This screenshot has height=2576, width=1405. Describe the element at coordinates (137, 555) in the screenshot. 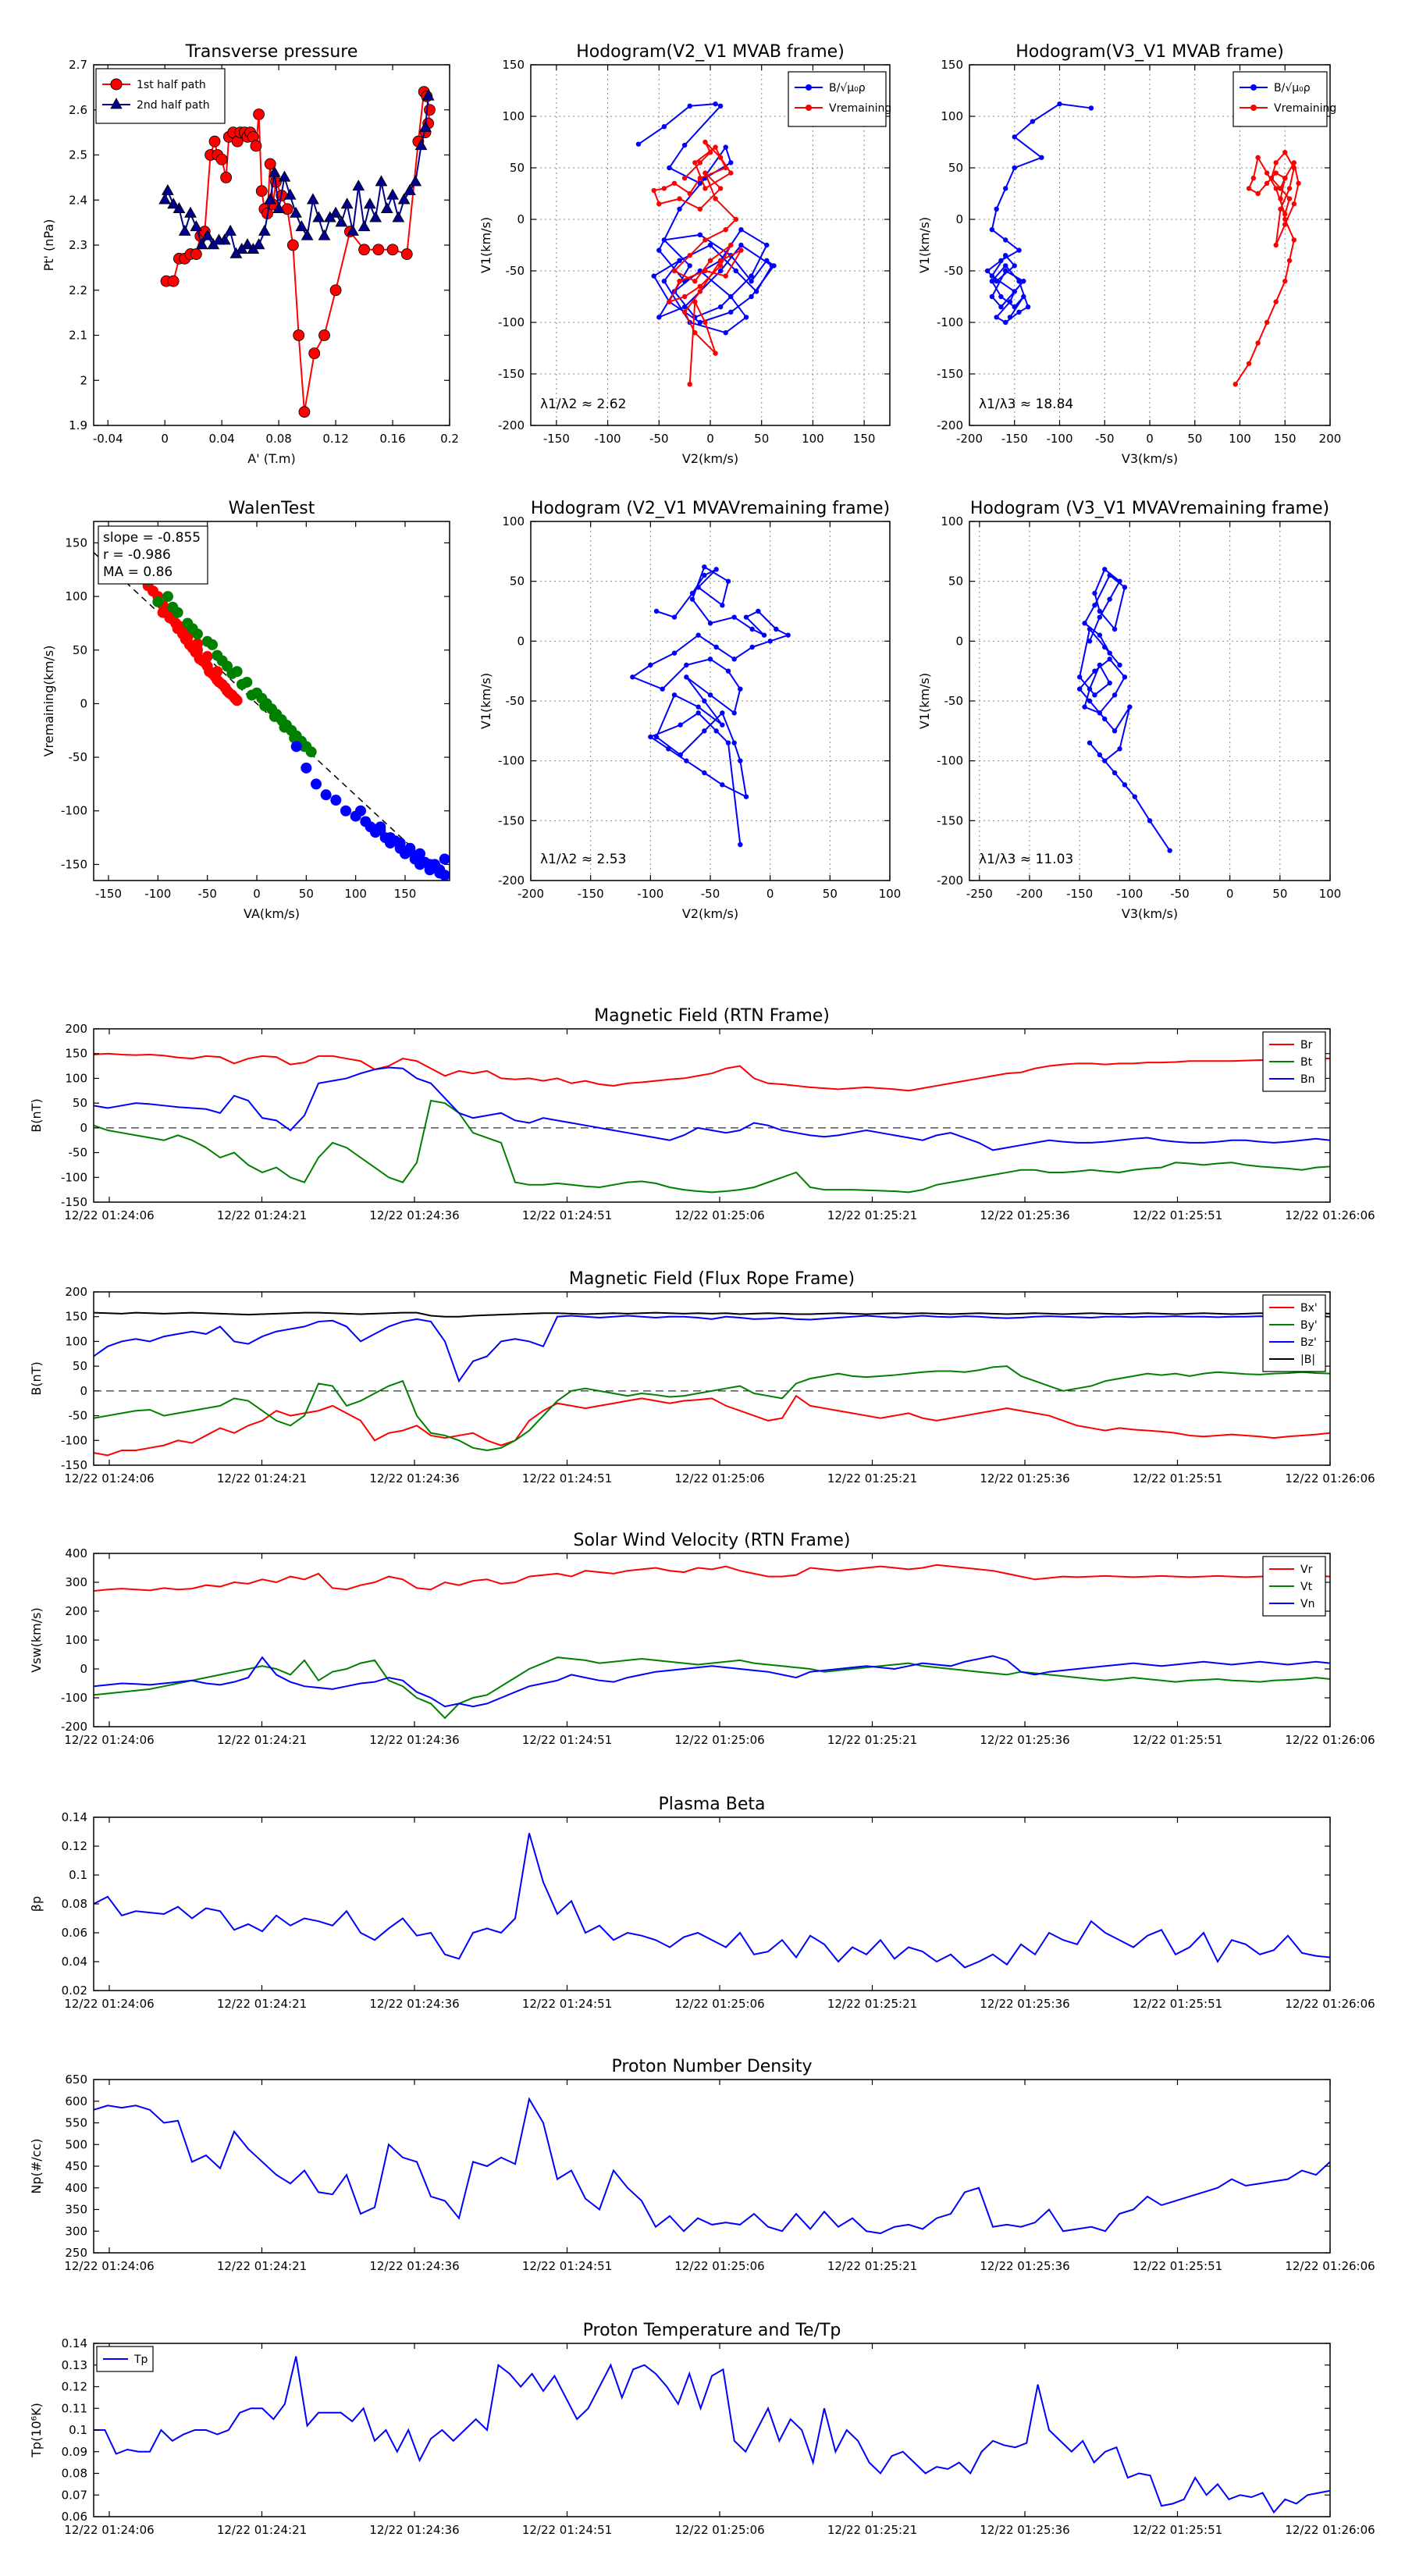

I see `walen-textbox-line: r = -0.986` at that location.